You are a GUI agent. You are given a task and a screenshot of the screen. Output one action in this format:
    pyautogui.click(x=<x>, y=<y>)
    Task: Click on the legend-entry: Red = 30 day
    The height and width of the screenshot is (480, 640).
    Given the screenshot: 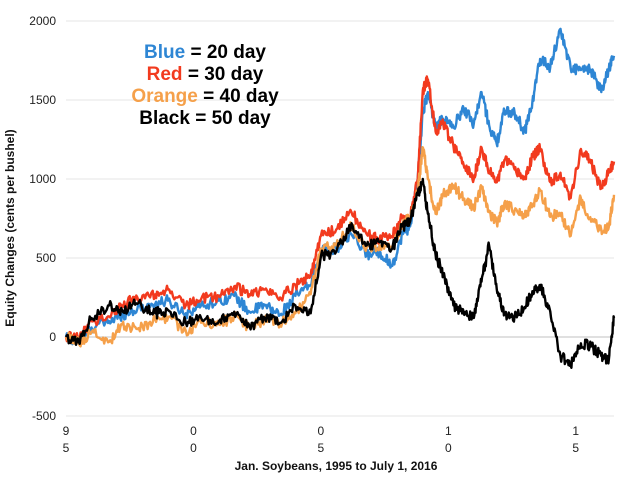 What is the action you would take?
    pyautogui.click(x=205, y=74)
    